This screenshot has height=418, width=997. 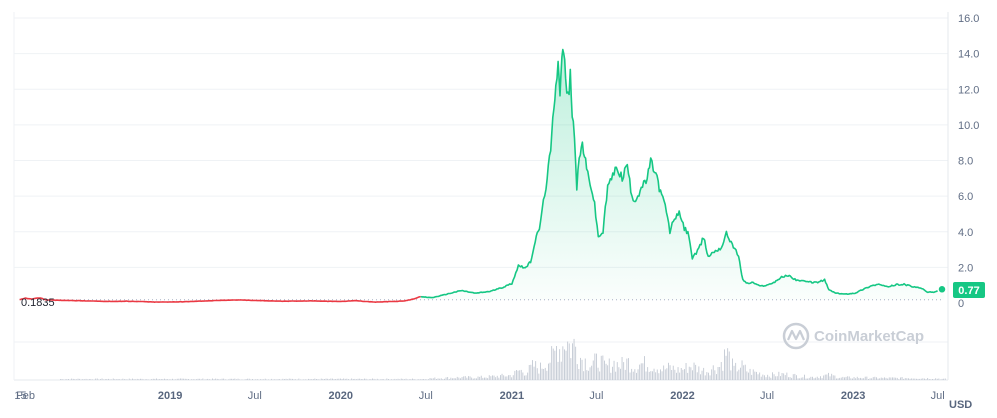 What do you see at coordinates (969, 290) in the screenshot?
I see `current-price-badge` at bounding box center [969, 290].